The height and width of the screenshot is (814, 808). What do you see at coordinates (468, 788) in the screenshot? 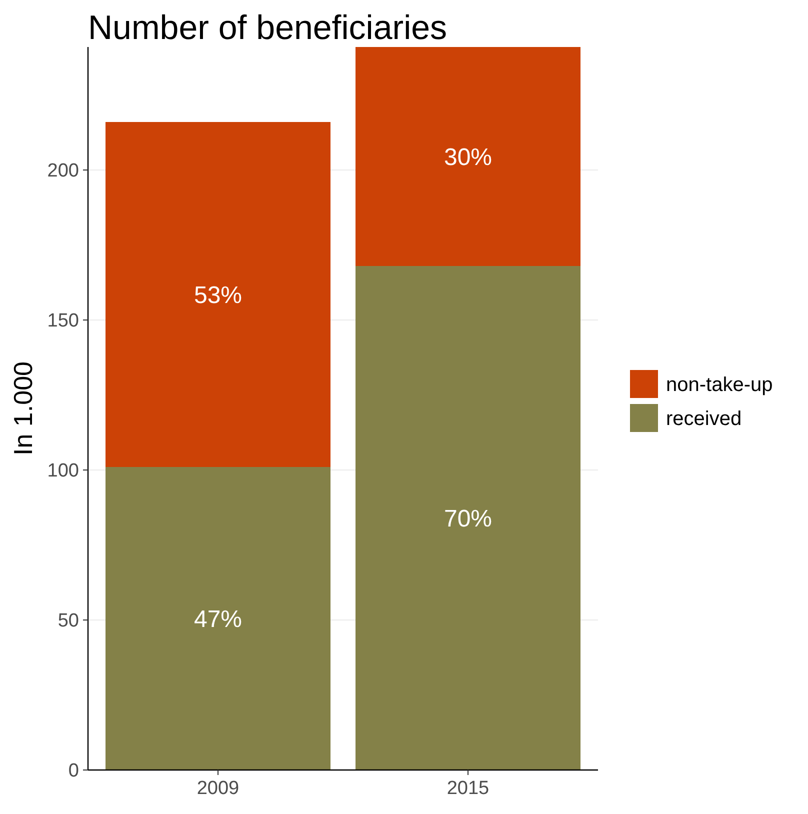
I see `x-tick-label: 2015` at bounding box center [468, 788].